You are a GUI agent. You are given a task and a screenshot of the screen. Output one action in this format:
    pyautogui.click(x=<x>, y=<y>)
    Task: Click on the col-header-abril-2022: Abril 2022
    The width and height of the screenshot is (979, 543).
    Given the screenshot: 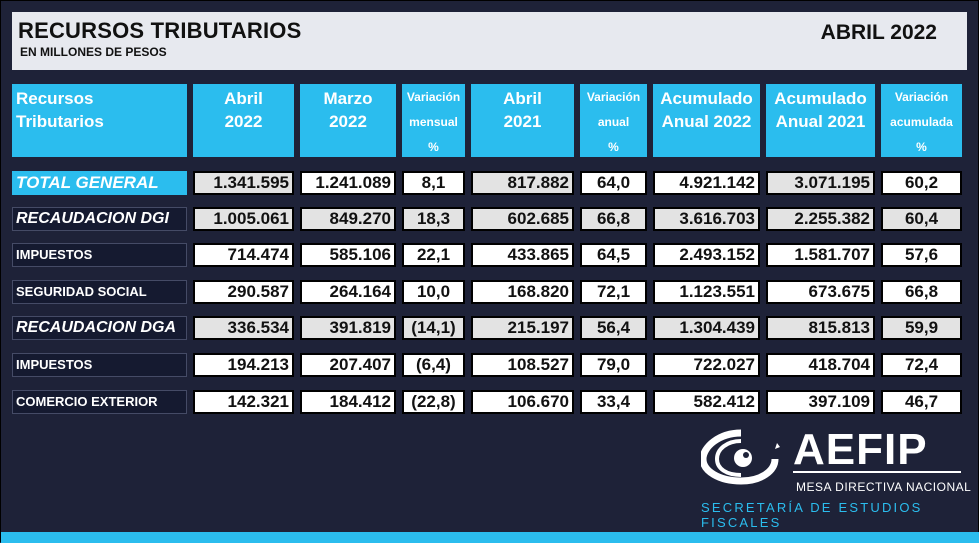 What is the action you would take?
    pyautogui.click(x=243, y=120)
    